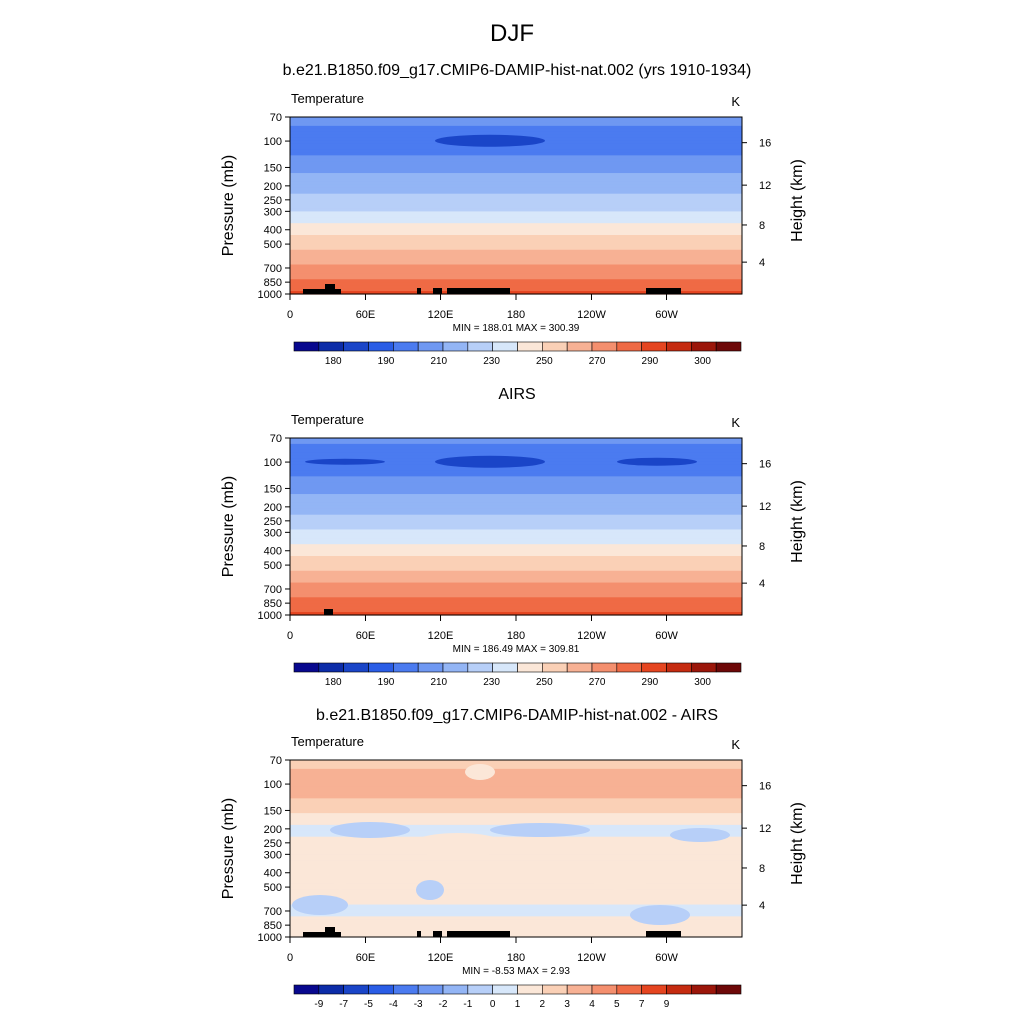 Image resolution: width=1024 pixels, height=1024 pixels. What do you see at coordinates (702, 361) in the screenshot?
I see `colorbar-label: 300` at bounding box center [702, 361].